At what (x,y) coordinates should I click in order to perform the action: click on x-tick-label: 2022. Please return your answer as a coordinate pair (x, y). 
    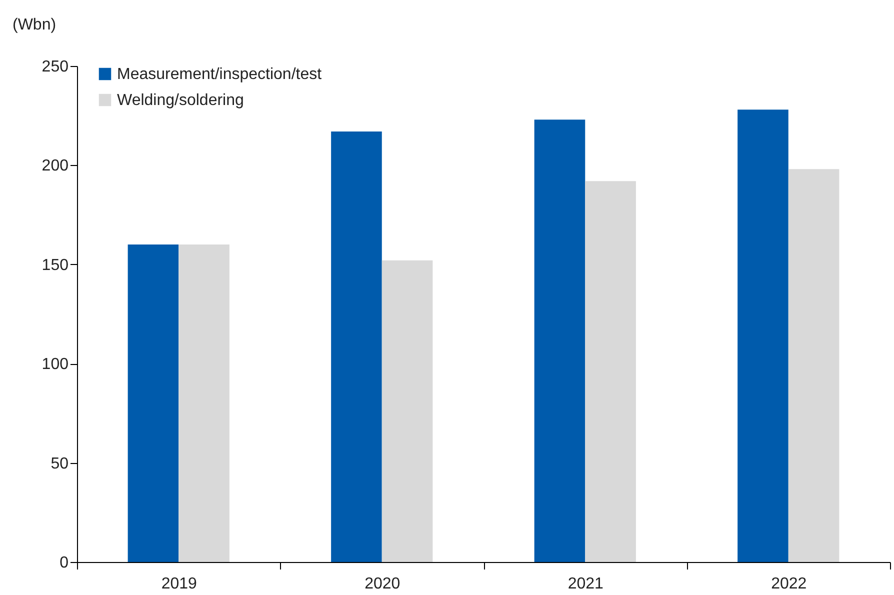
    Looking at the image, I should click on (789, 584).